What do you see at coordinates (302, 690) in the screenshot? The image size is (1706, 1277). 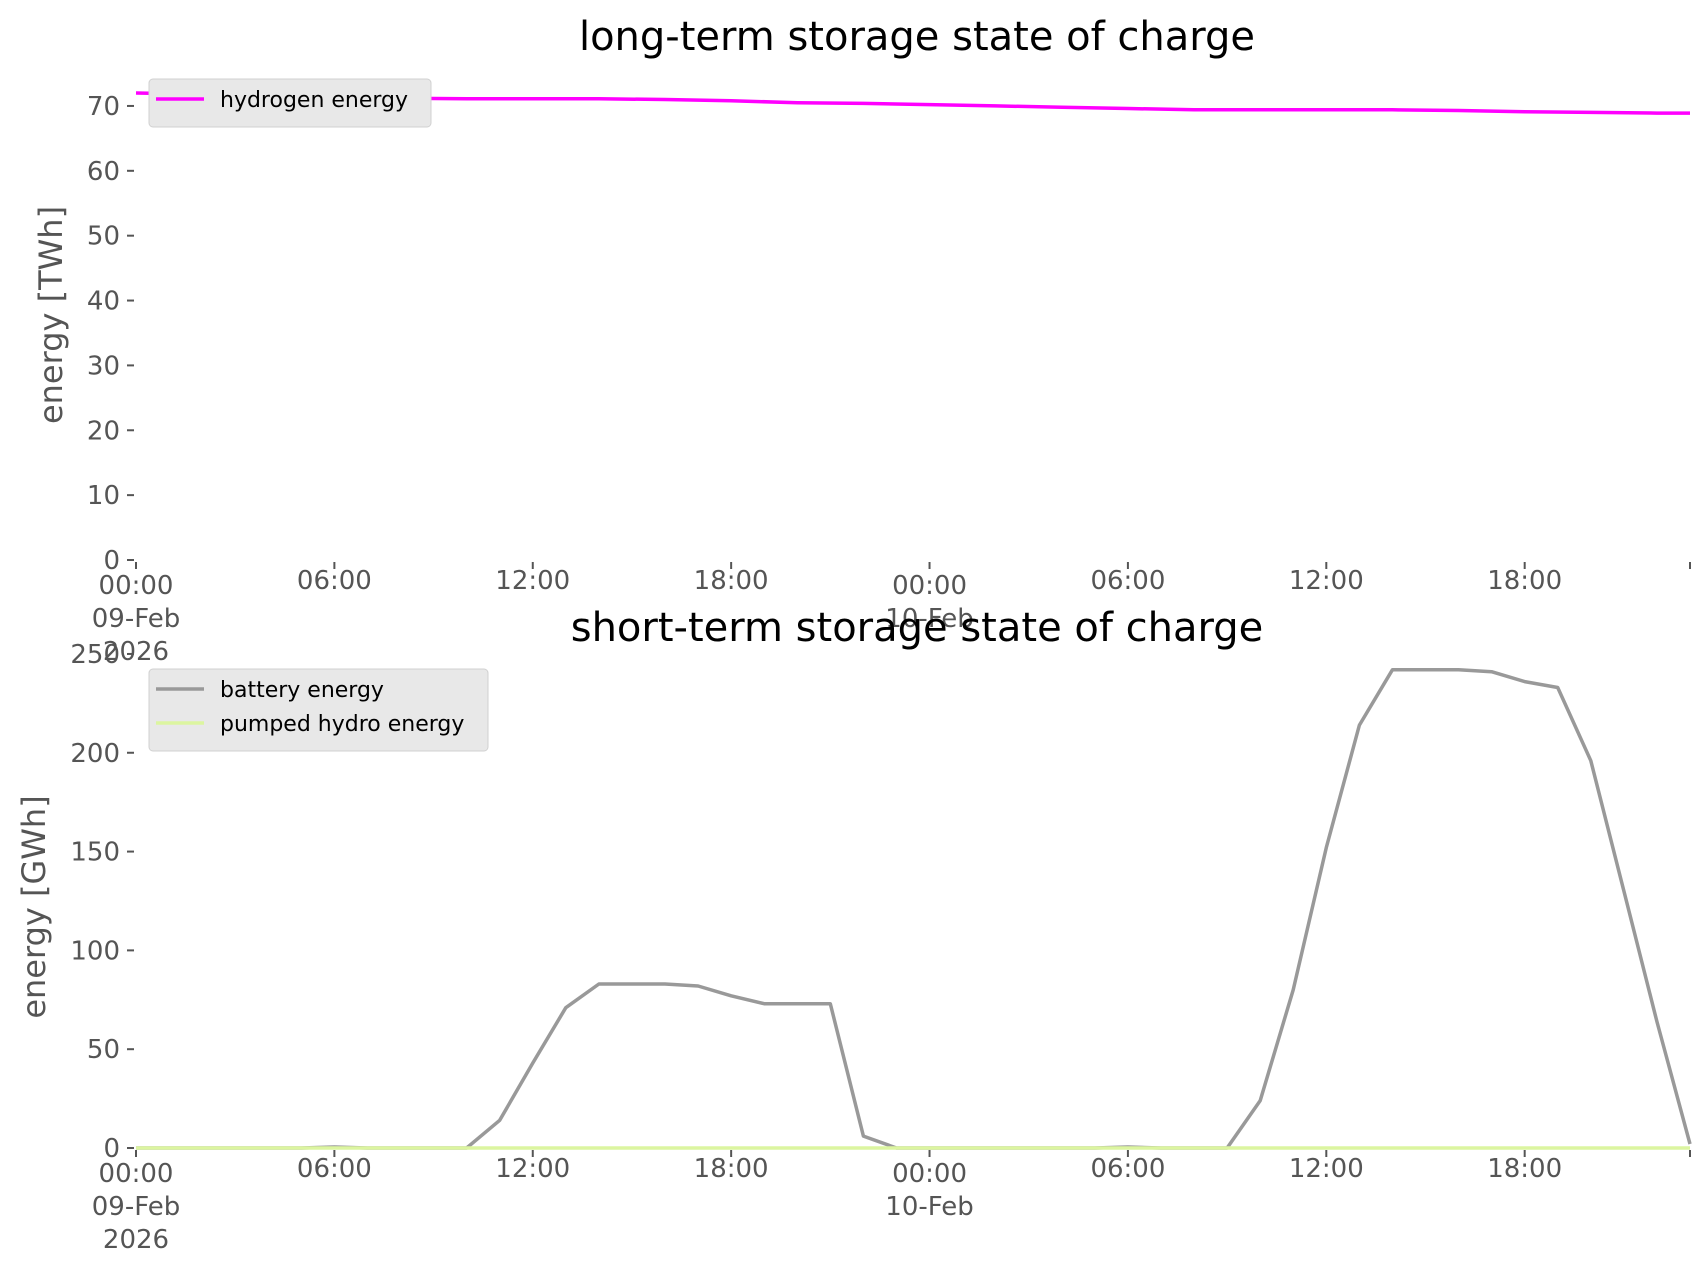 I see `legend-label: battery energy` at bounding box center [302, 690].